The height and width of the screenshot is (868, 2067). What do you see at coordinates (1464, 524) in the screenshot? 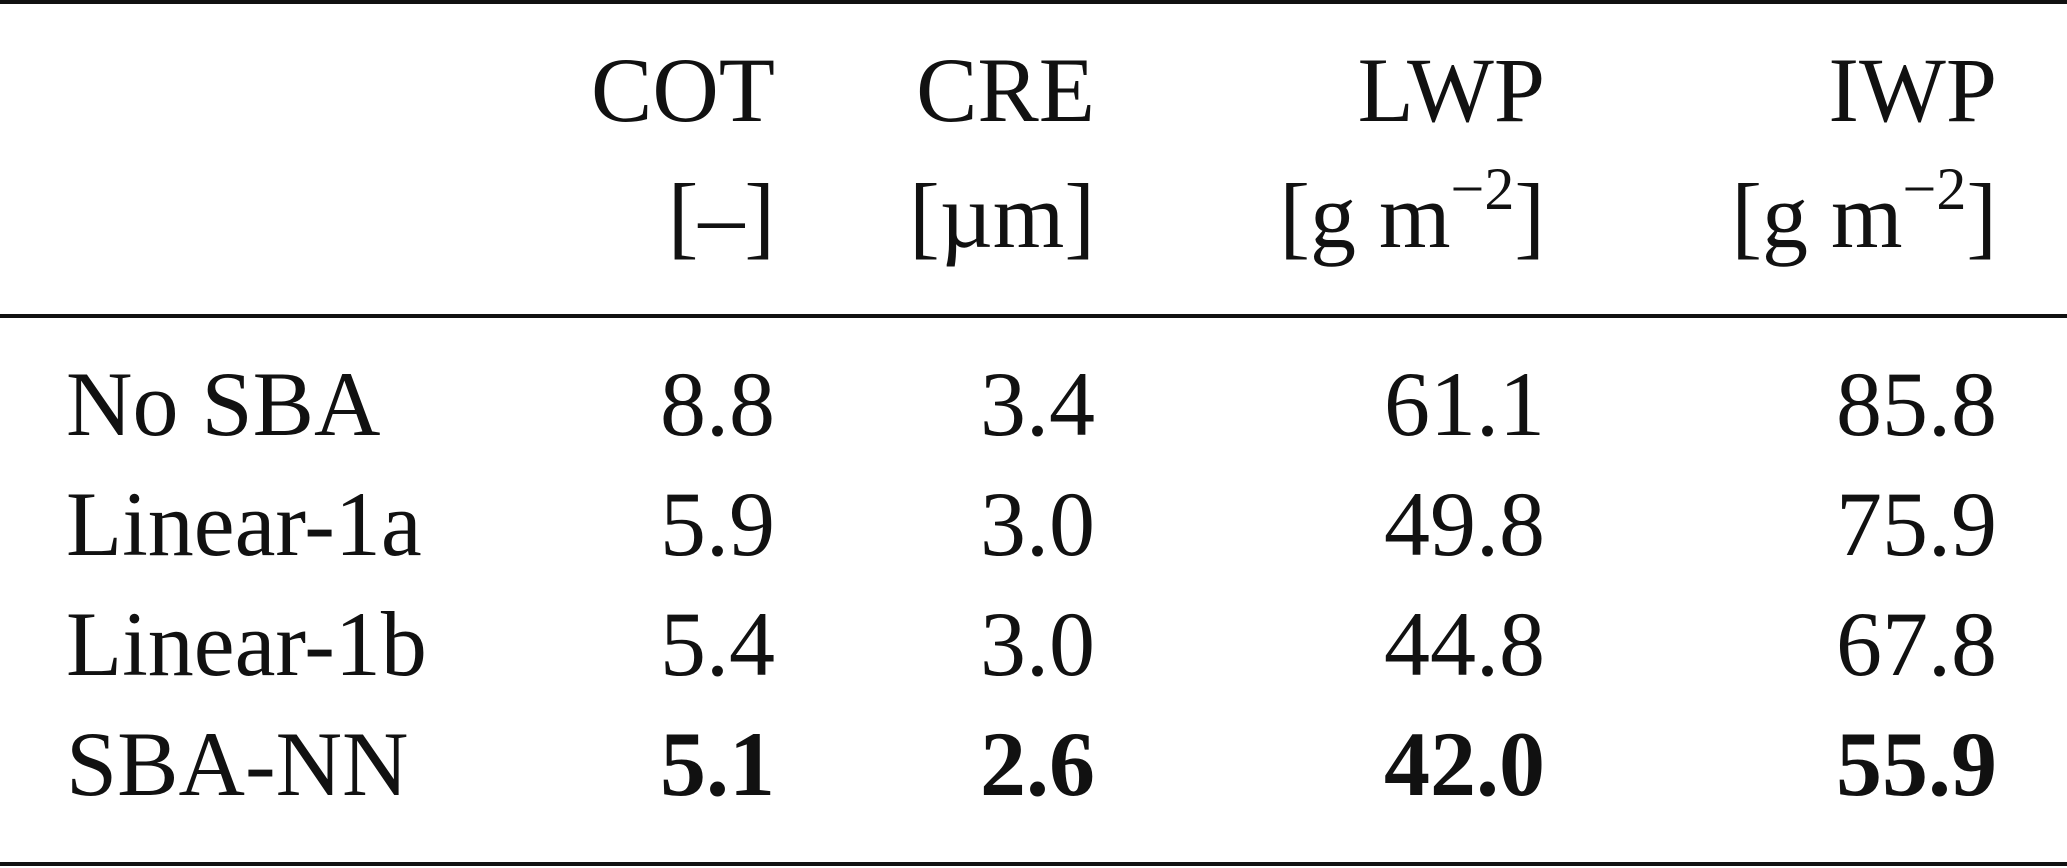
I see `table-cell: 49.8` at bounding box center [1464, 524].